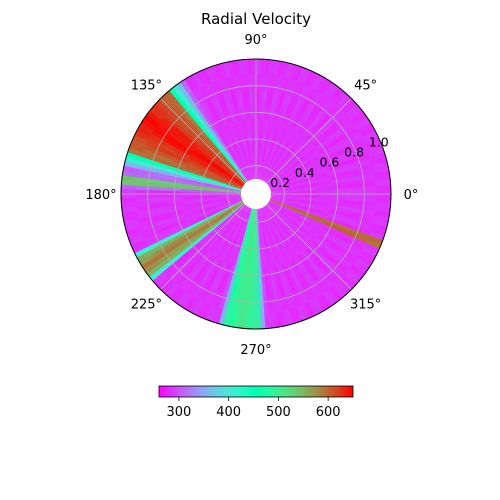 Image resolution: width=500 pixels, height=500 pixels. What do you see at coordinates (256, 19) in the screenshot?
I see `chart-title: Radial Velocity` at bounding box center [256, 19].